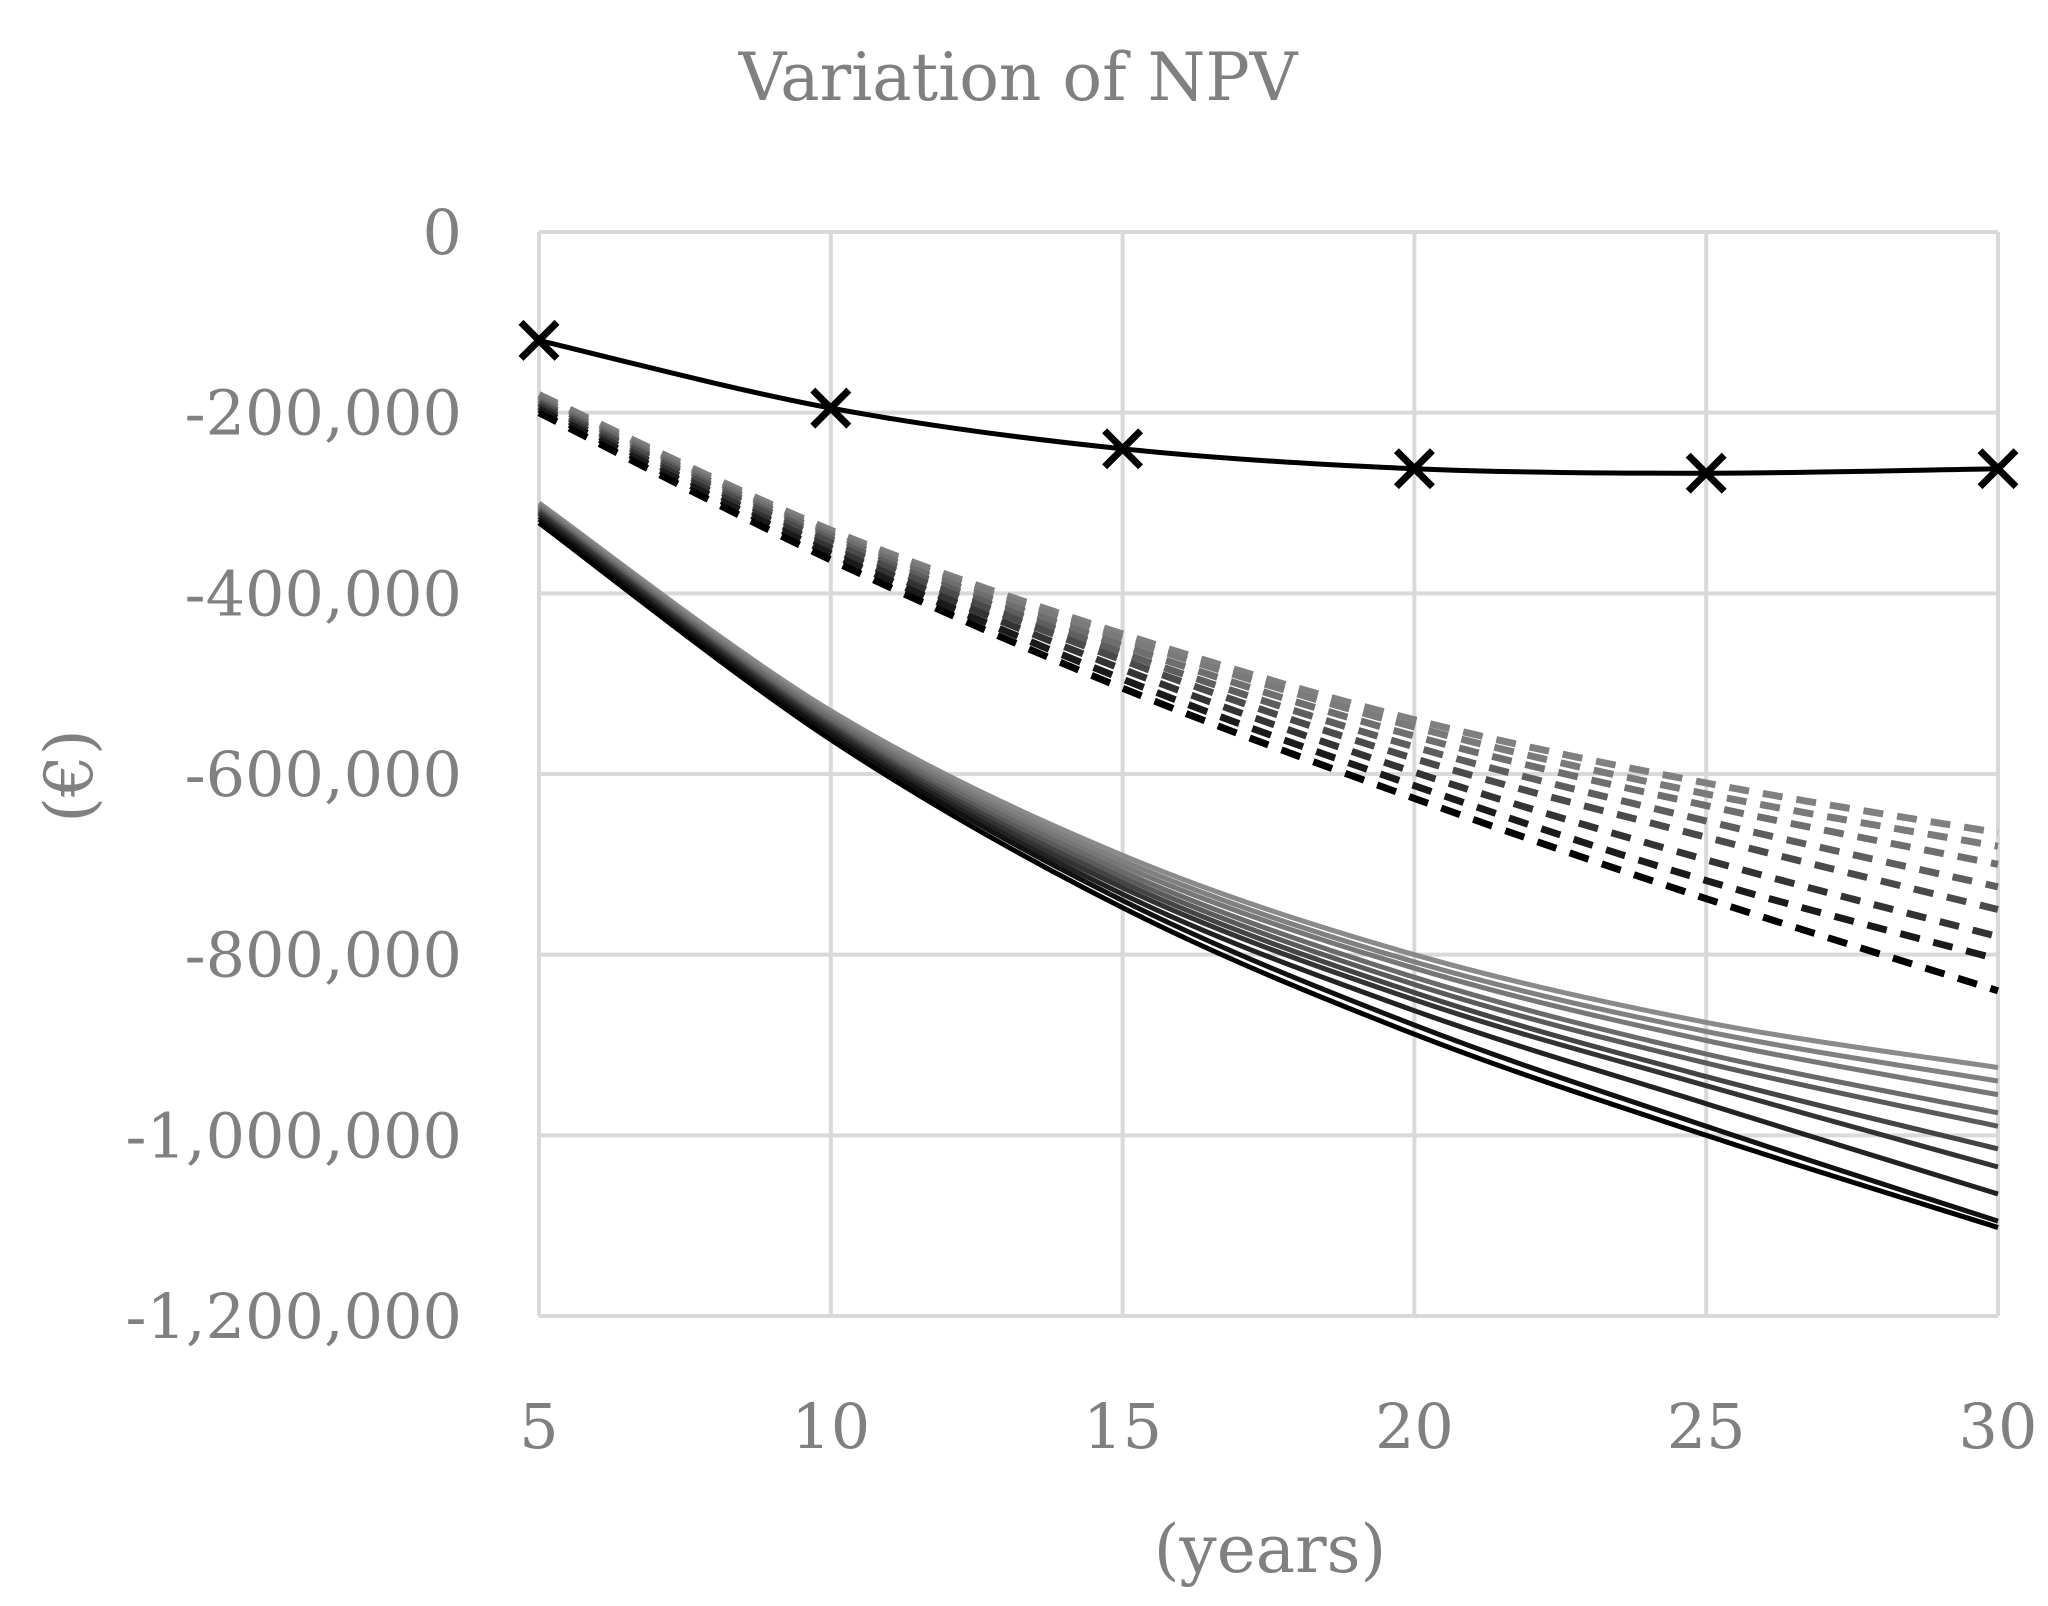 The width and height of the screenshot is (2048, 1606). Describe the element at coordinates (1414, 1426) in the screenshot. I see `x-tick-label: 20` at that location.